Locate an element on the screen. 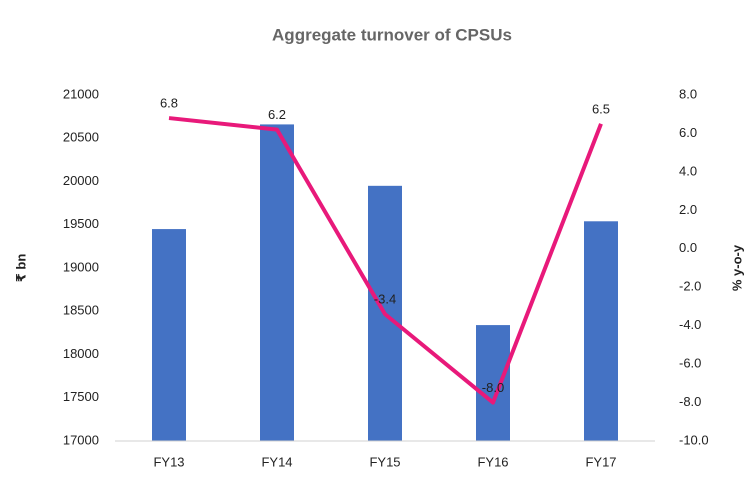 The width and height of the screenshot is (756, 478). y-tick-label: 17500 is located at coordinates (81, 396).